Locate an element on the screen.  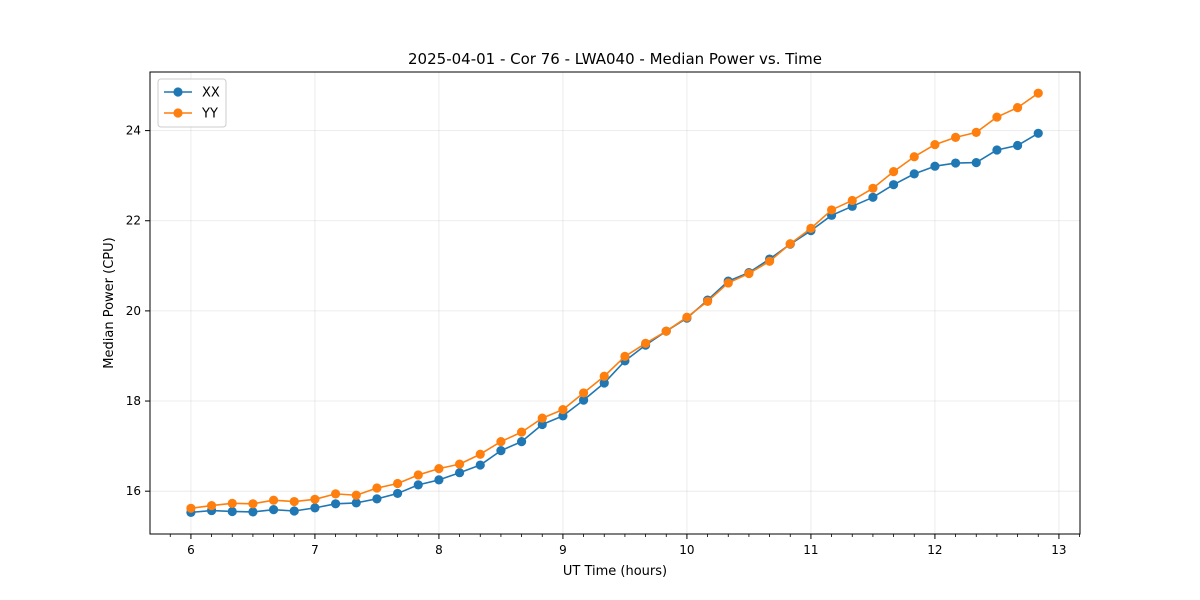
y-tick-label: 22 is located at coordinates (133, 221).